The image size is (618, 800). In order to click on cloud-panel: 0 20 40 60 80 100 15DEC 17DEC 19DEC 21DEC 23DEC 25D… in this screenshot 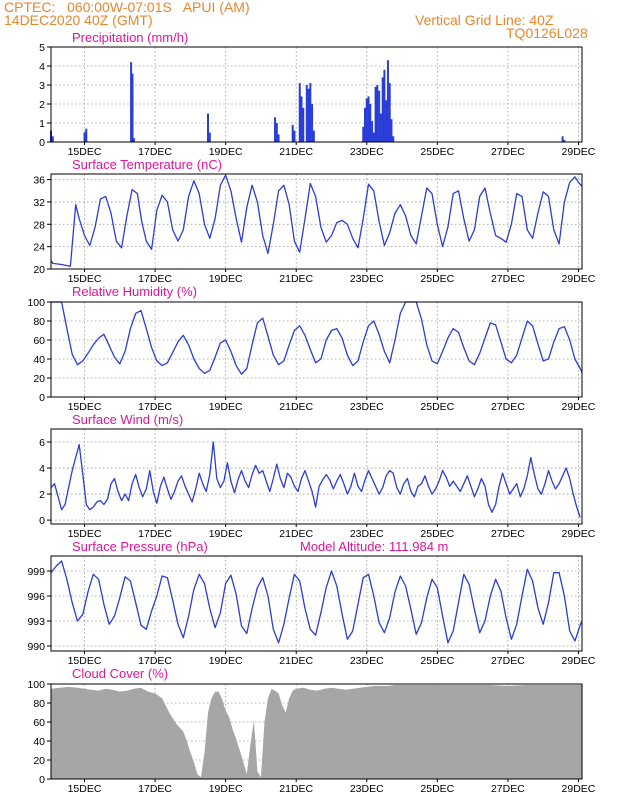, I will do `click(311, 730)`.